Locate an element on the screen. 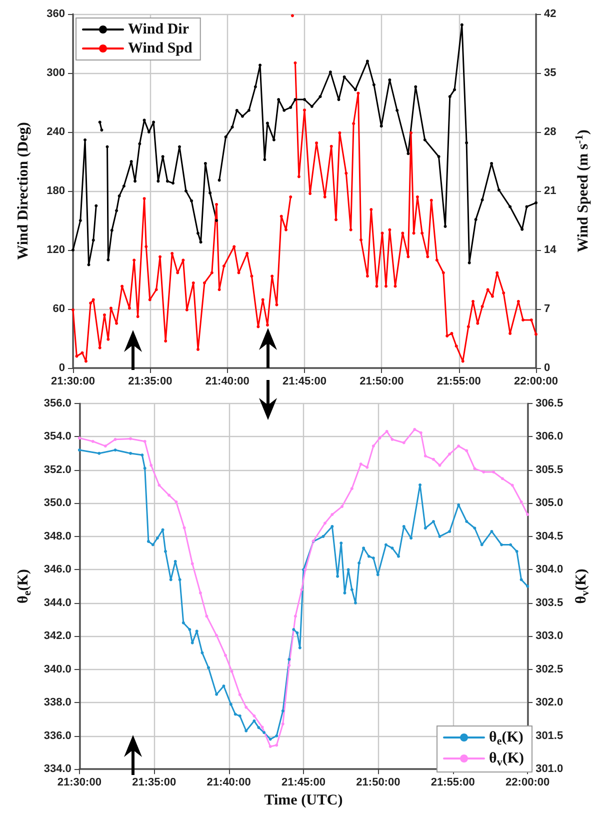 The height and width of the screenshot is (818, 607). y2-tick-label: 0 is located at coordinates (547, 368).